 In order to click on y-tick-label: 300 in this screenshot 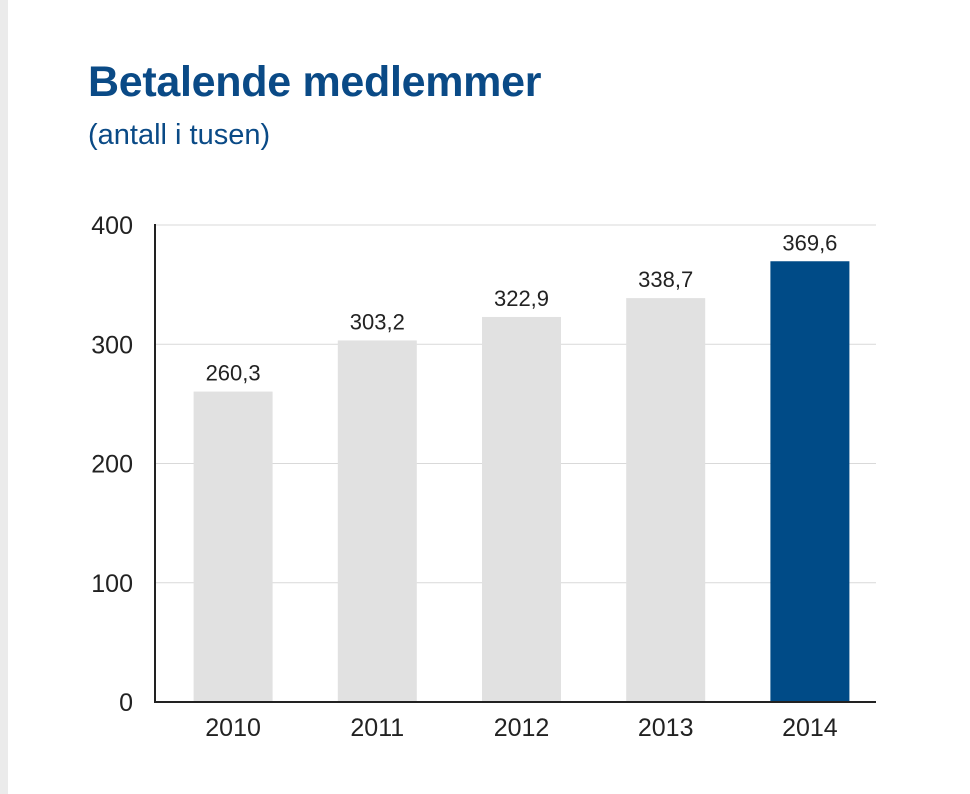, I will do `click(112, 345)`.